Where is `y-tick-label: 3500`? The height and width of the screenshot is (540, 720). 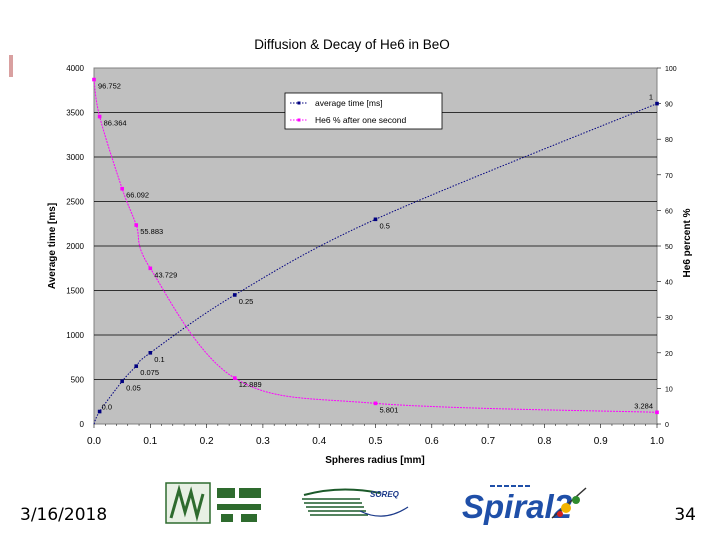
y-tick-label: 3500 is located at coordinates (75, 113).